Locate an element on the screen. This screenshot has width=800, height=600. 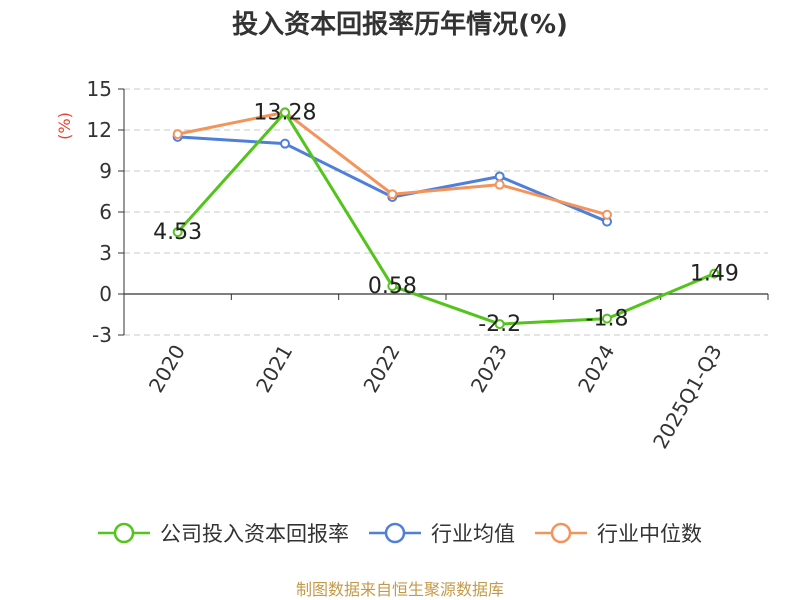
x-tick-label: 2021 is located at coordinates (274, 369).